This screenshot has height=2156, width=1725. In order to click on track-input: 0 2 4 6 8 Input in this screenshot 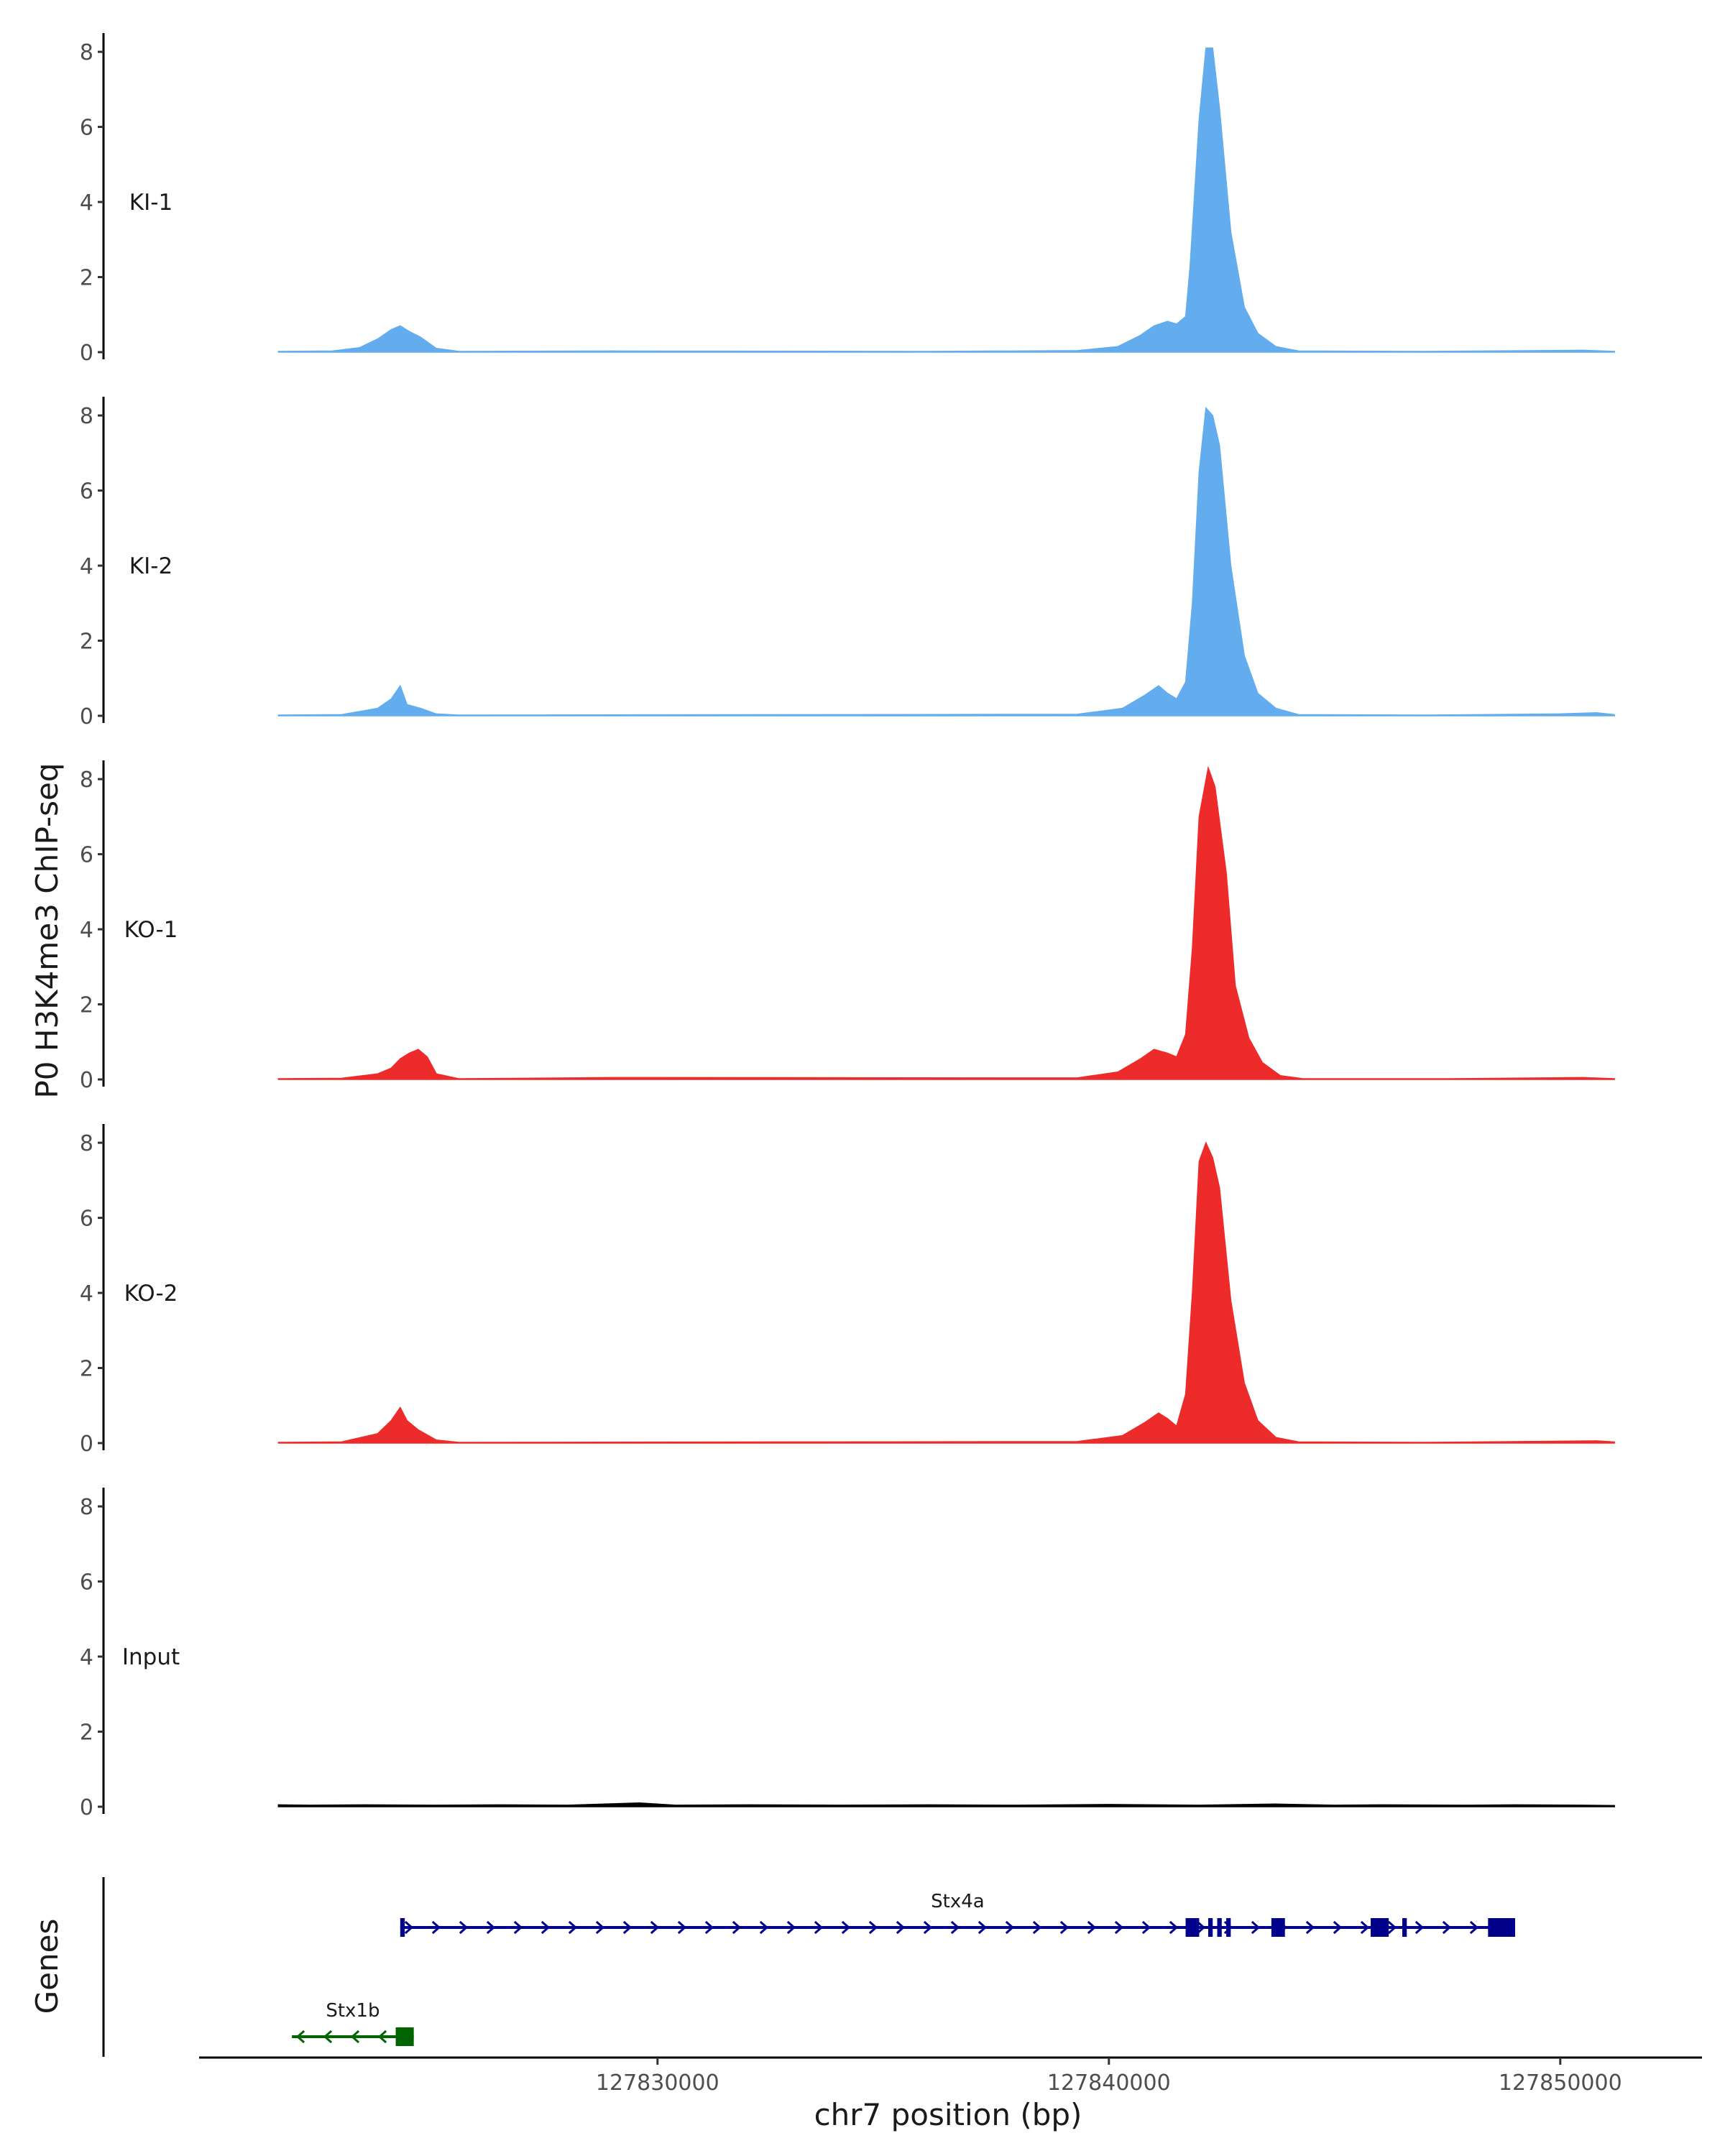, I will do `click(847, 1654)`.